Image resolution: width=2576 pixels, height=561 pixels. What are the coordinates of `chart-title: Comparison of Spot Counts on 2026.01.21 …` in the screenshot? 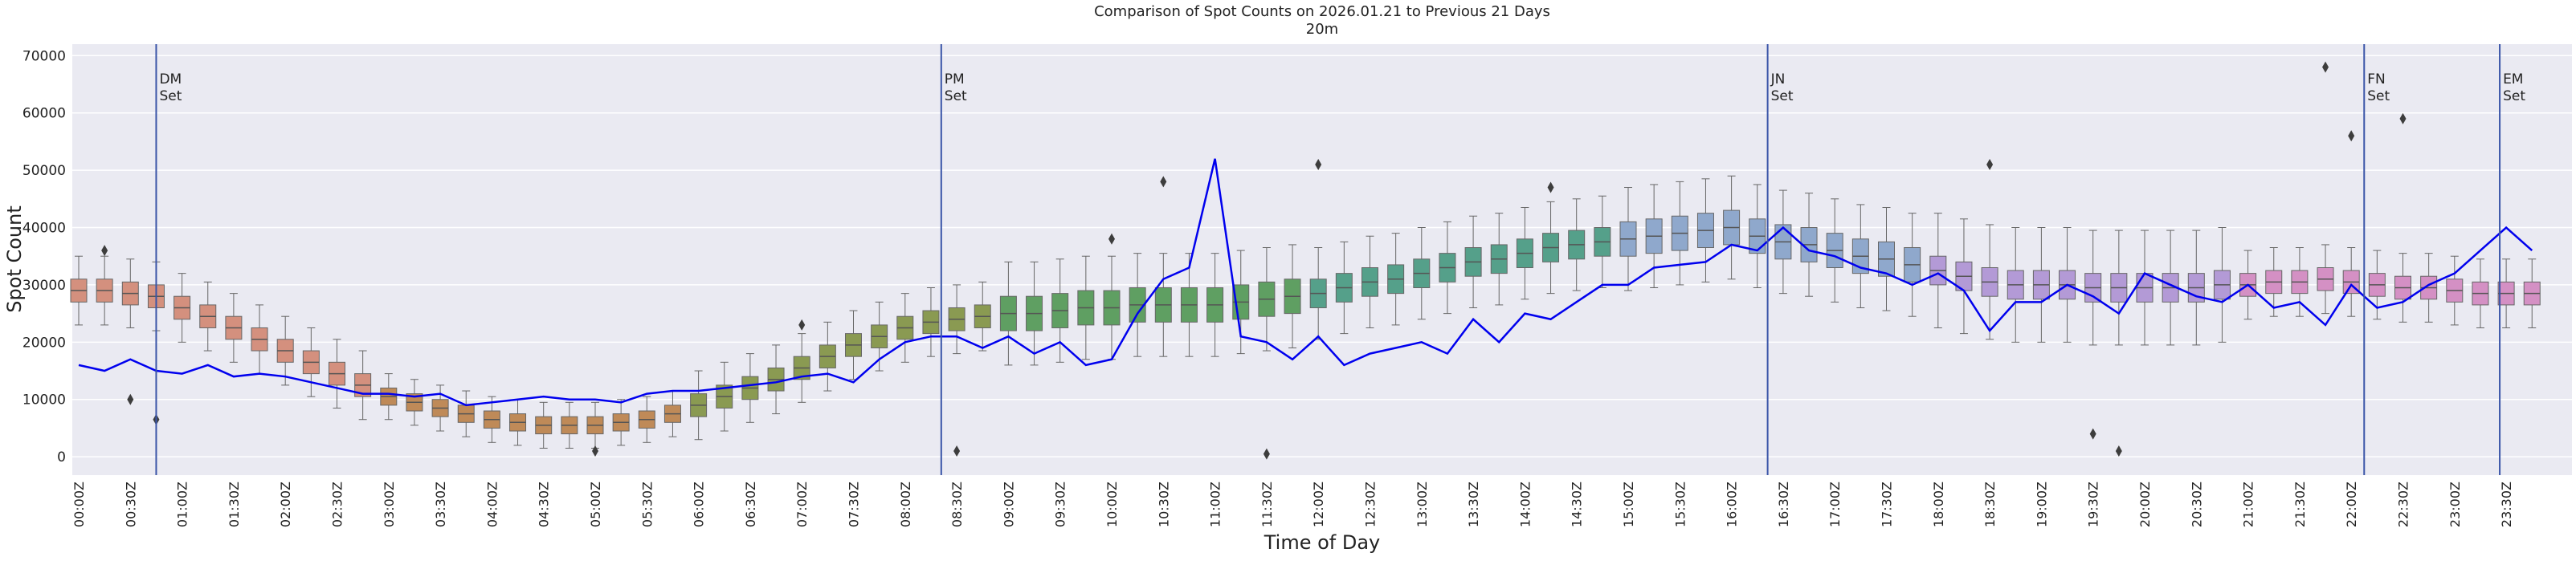 It's located at (1322, 12).